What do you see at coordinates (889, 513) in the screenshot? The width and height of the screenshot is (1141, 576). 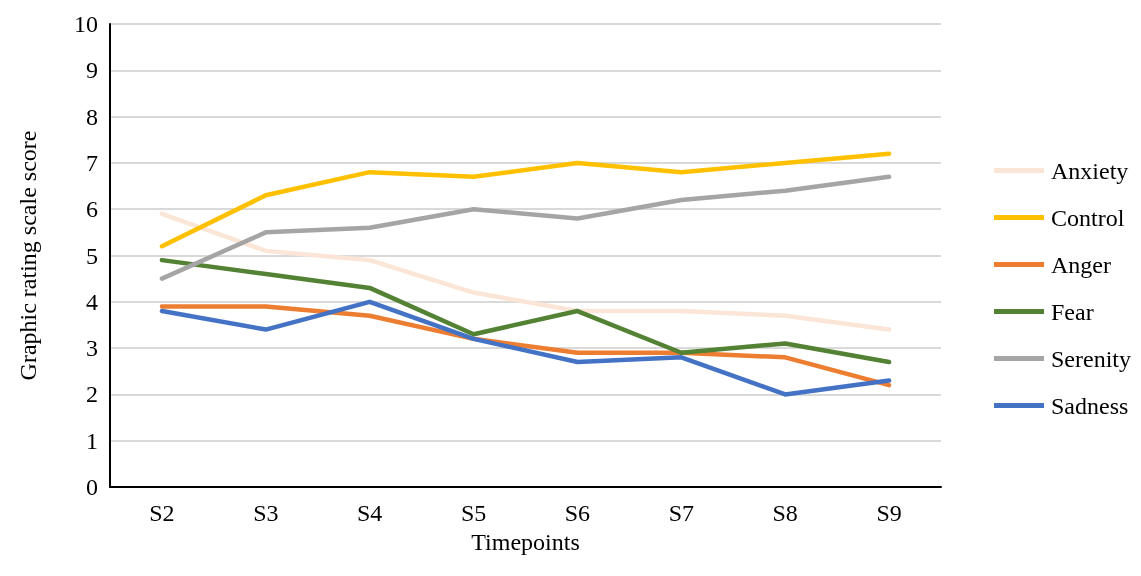 I see `x-tick-label: S9` at bounding box center [889, 513].